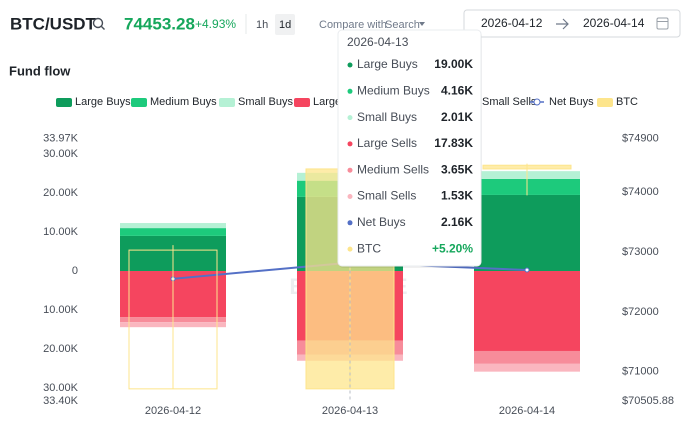 The image size is (690, 425). I want to click on tooltip-value: +5.20%, so click(452, 248).